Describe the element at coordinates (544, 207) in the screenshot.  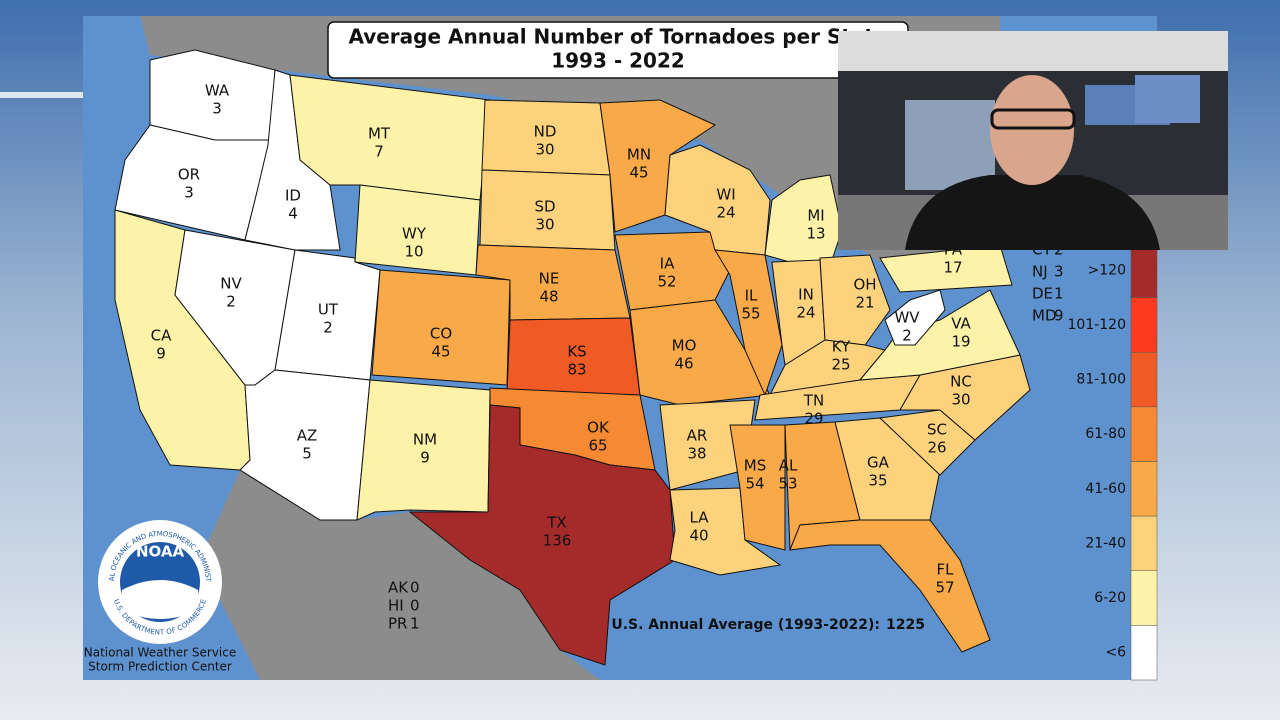
I see `state-abbr: SD` at that location.